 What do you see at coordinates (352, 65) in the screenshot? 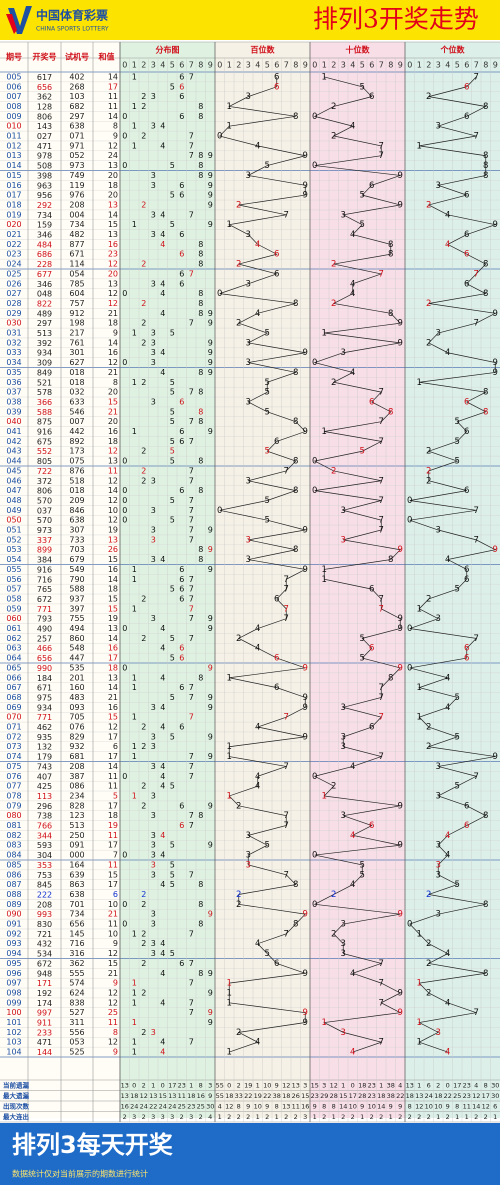
I see `digit-header: 4` at bounding box center [352, 65].